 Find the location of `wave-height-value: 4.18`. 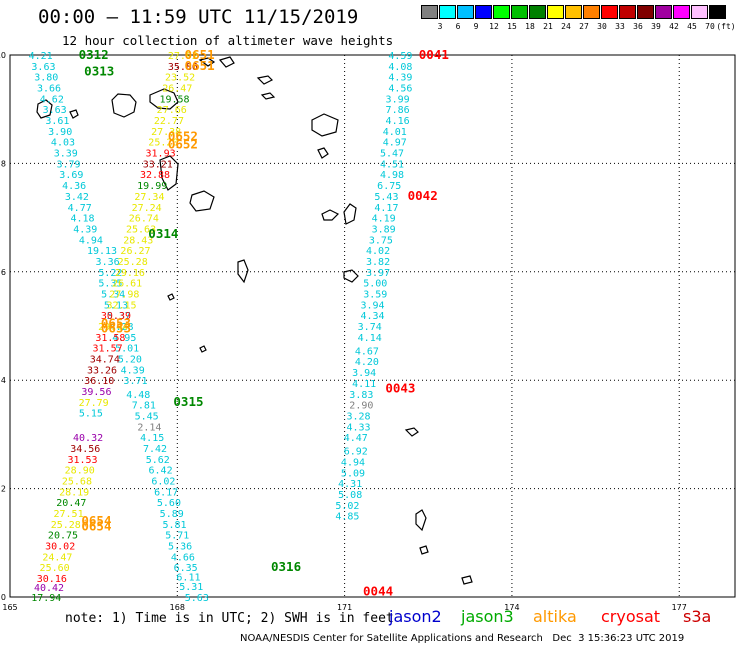

wave-height-value: 4.18 is located at coordinates (82, 219).